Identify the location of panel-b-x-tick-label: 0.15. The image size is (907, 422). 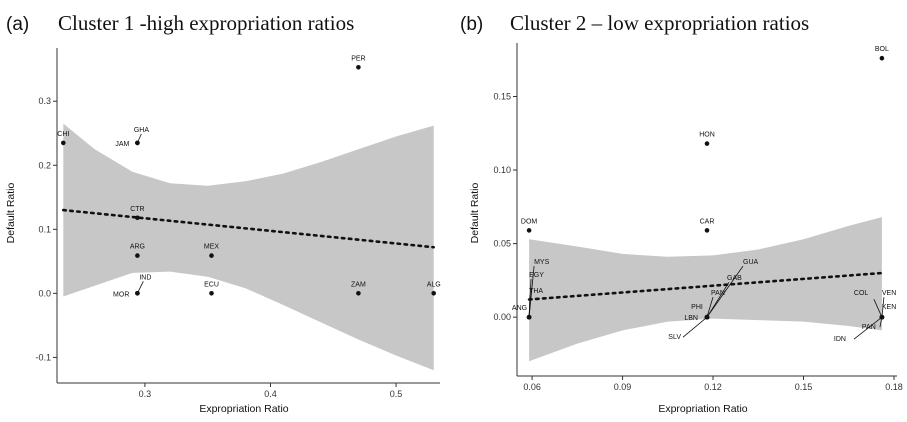
(804, 387).